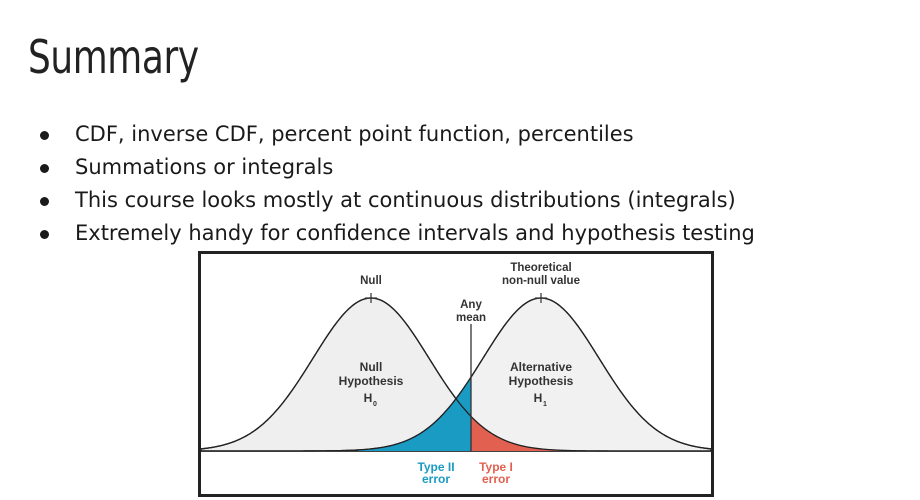 The width and height of the screenshot is (920, 500). What do you see at coordinates (541, 367) in the screenshot?
I see `alt-hypothesis-label-line1: Alternative` at bounding box center [541, 367].